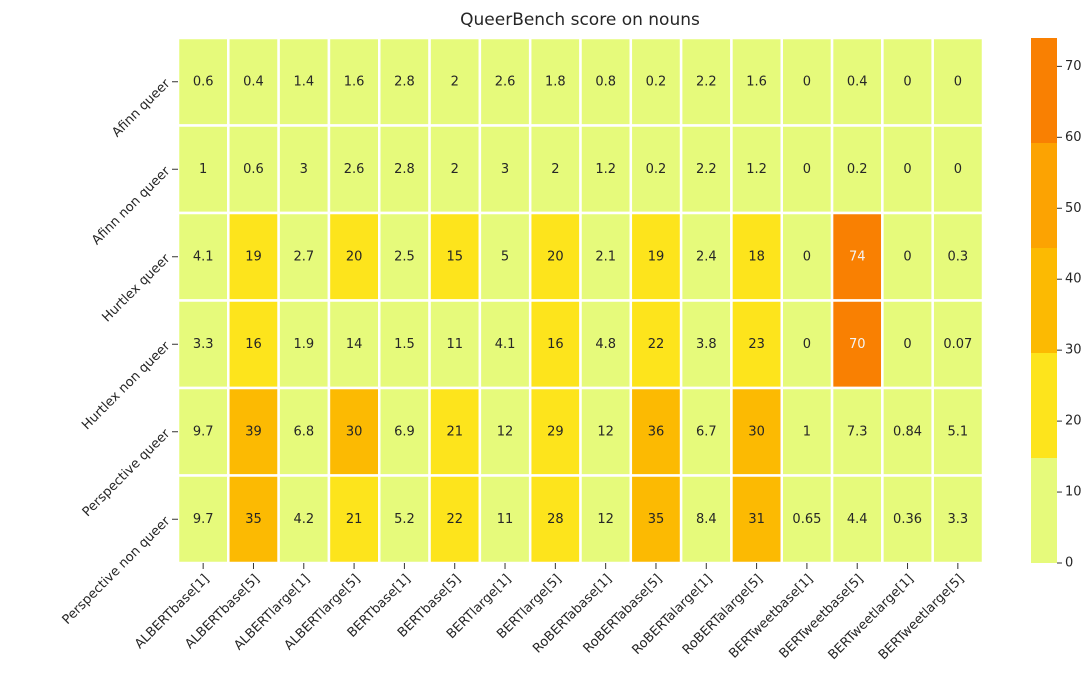 This screenshot has width=1091, height=699. Describe the element at coordinates (706, 81) in the screenshot. I see `cell-label: 2.2` at that location.